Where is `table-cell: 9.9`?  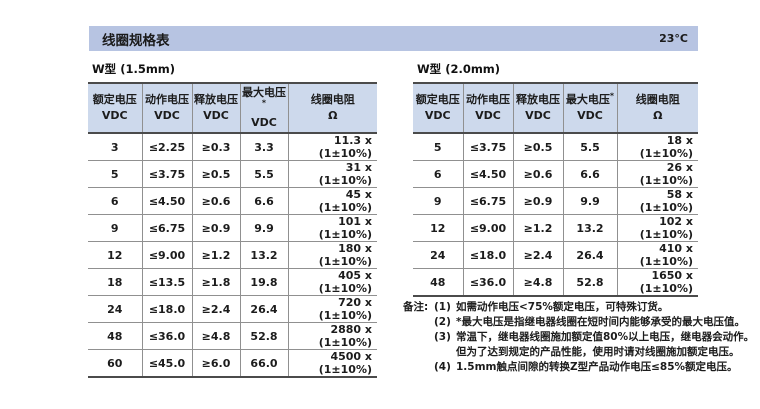 table-cell: 9.9 is located at coordinates (589, 201).